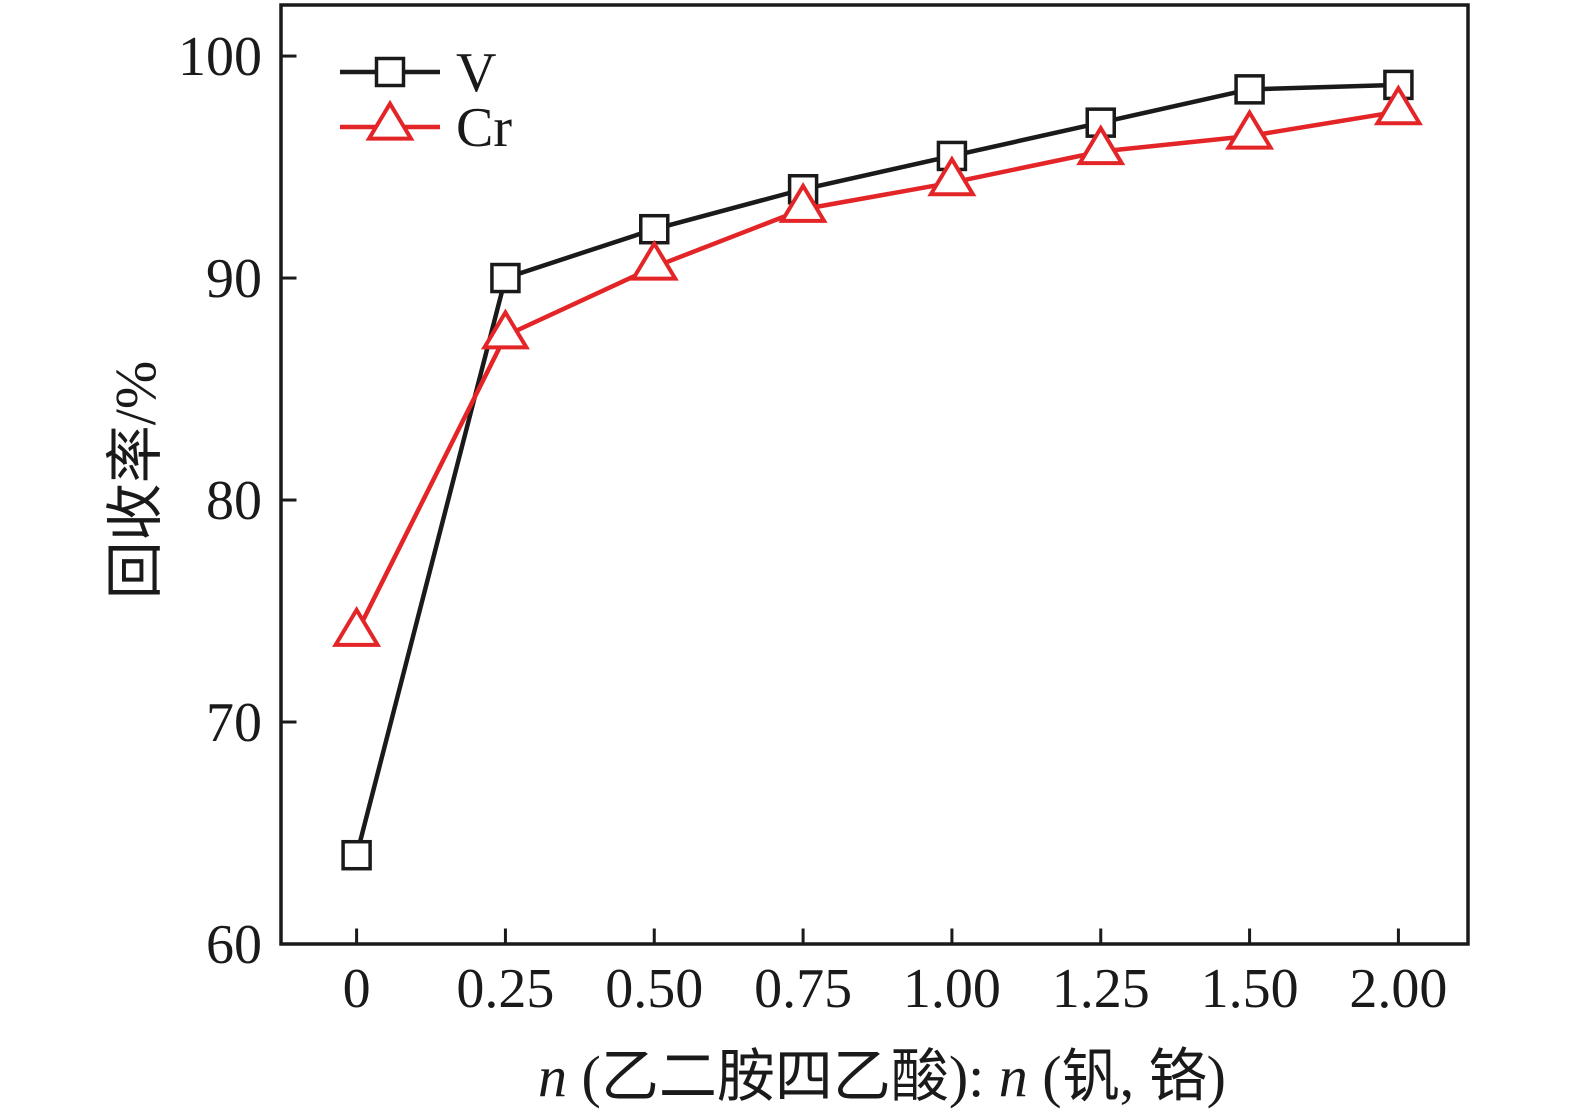 The image size is (1575, 1118). What do you see at coordinates (234, 501) in the screenshot?
I see `y-tick-label-80: 80` at bounding box center [234, 501].